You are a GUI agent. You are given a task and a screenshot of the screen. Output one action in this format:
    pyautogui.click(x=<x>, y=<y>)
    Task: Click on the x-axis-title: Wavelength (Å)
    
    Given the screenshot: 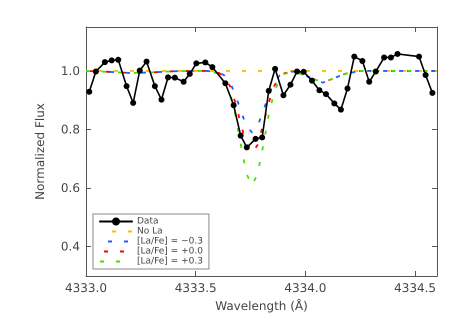 What is the action you would take?
    pyautogui.click(x=261, y=305)
    